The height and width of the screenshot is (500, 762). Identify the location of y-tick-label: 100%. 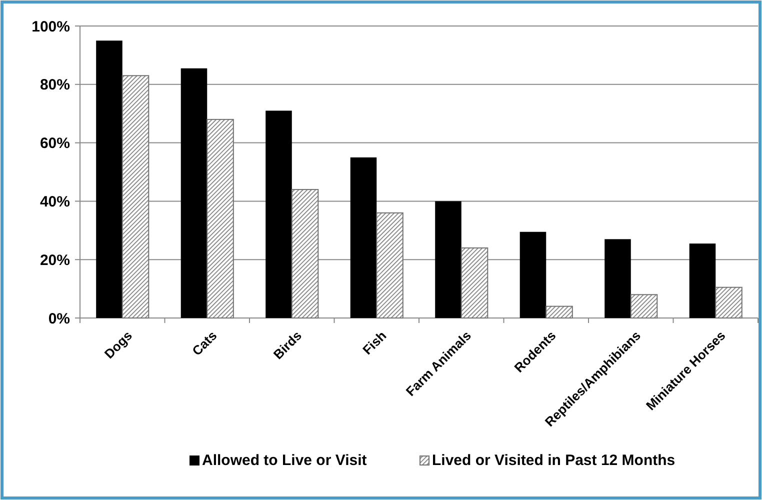
(51, 27).